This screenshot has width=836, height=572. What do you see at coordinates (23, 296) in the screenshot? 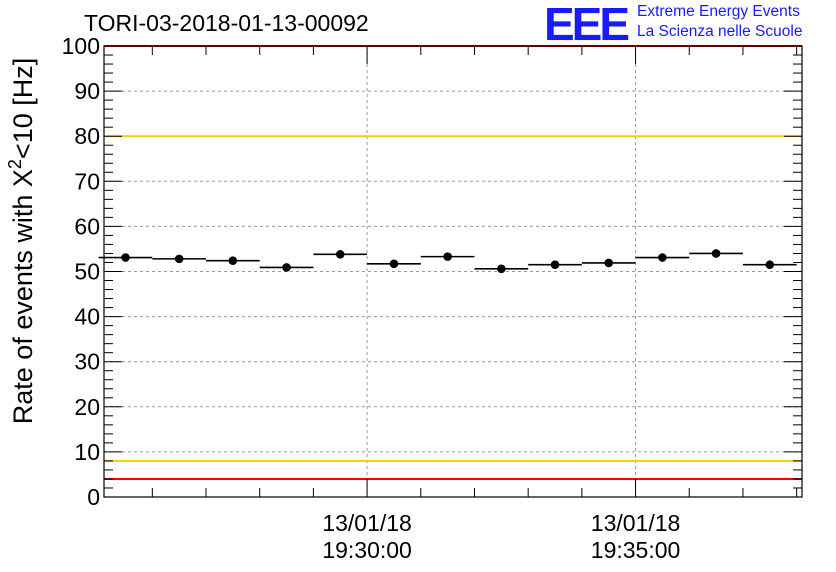
I see `y-axis-label-main: Rate of events with X` at bounding box center [23, 296].